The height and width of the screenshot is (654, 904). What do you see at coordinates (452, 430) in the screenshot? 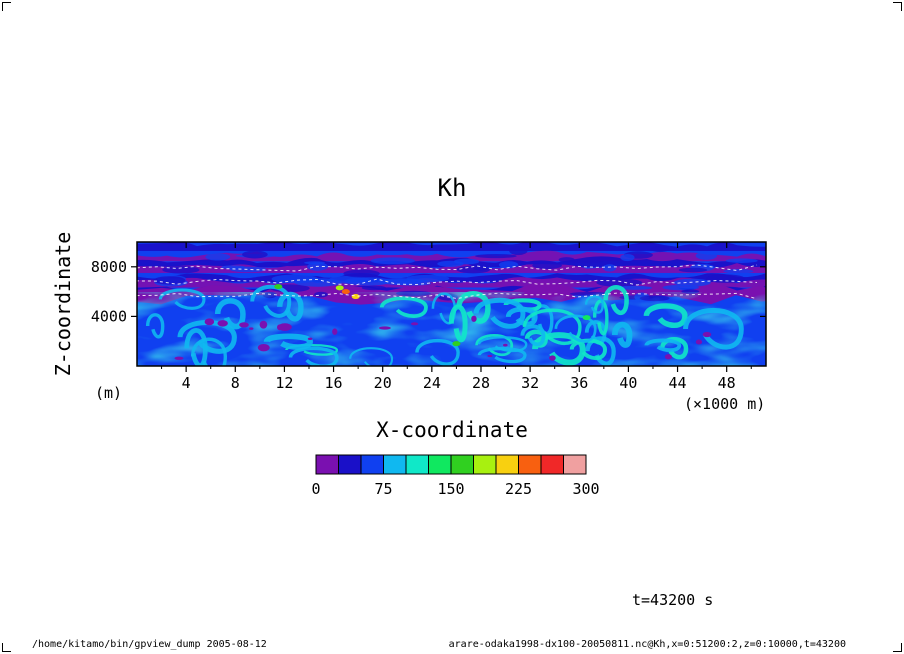
I see `x-axis-label: X-coordinate` at bounding box center [452, 430].